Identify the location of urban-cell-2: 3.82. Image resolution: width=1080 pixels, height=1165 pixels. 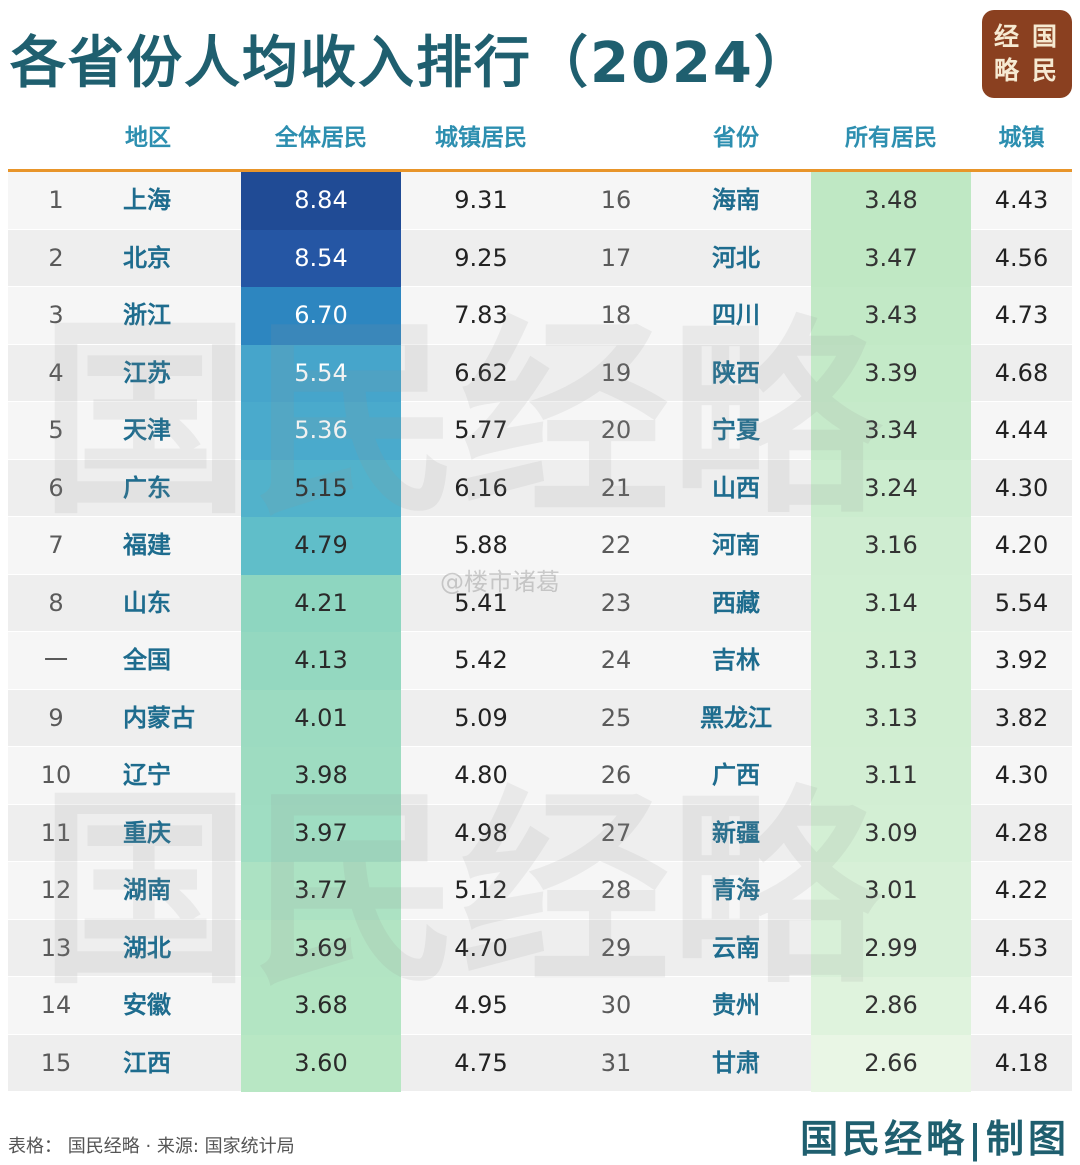
(1021, 717).